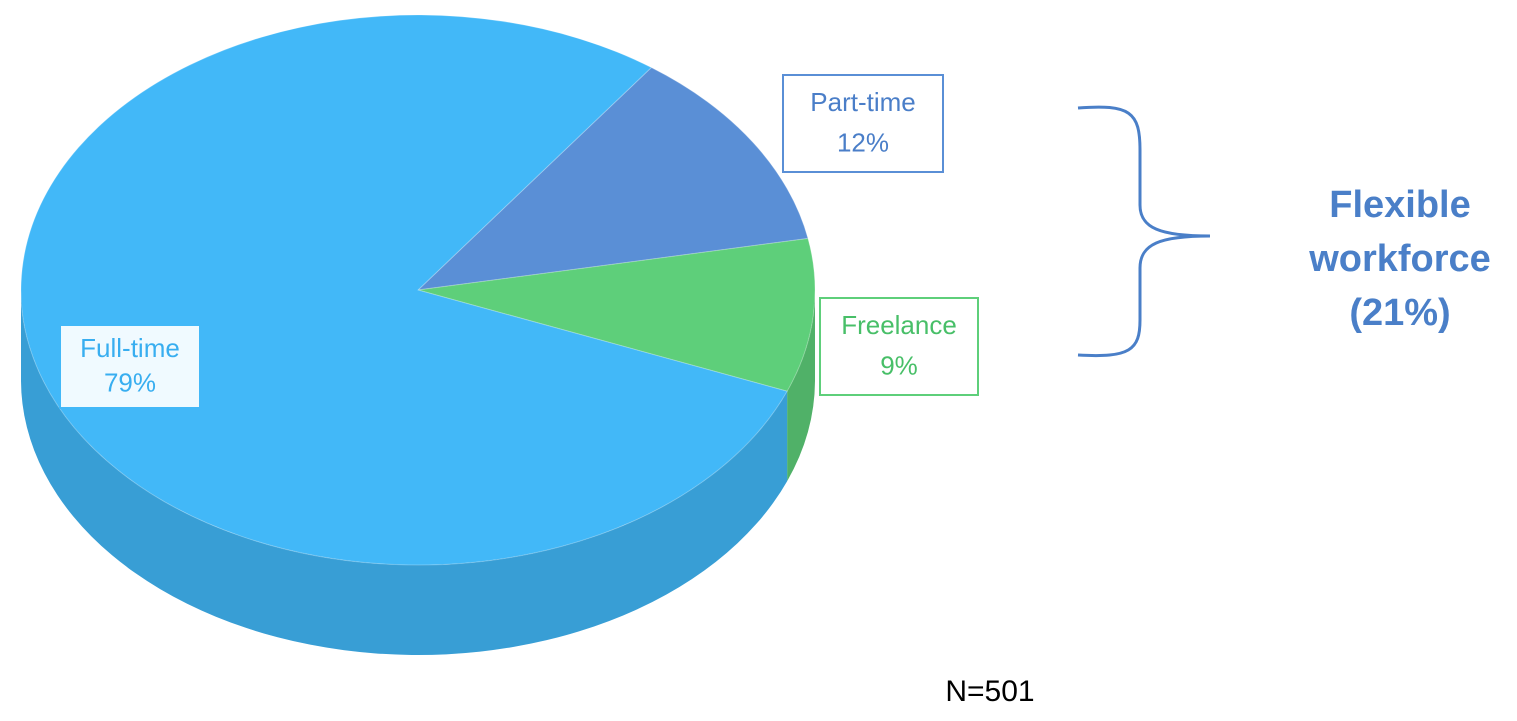 The width and height of the screenshot is (1517, 721). Describe the element at coordinates (899, 366) in the screenshot. I see `value-label: 9%` at that location.